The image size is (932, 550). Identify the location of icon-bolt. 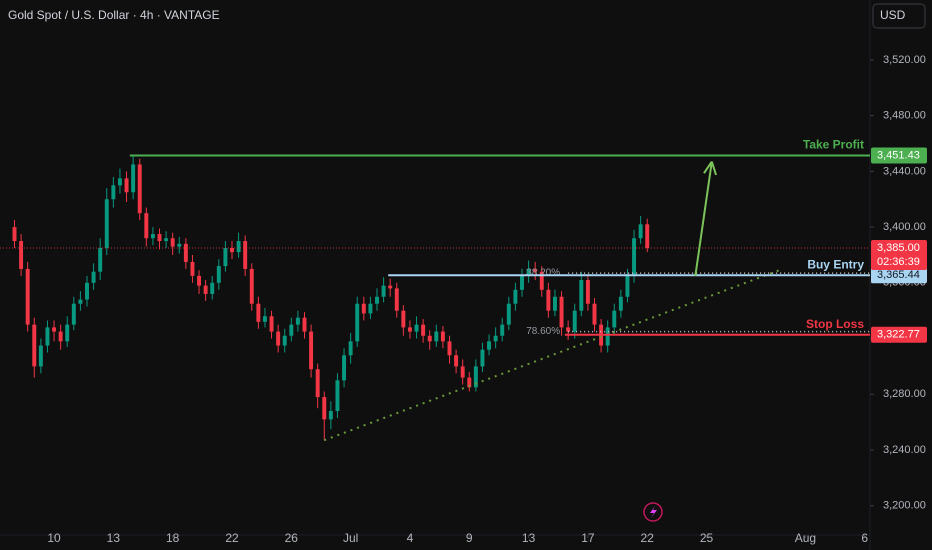
(653, 512).